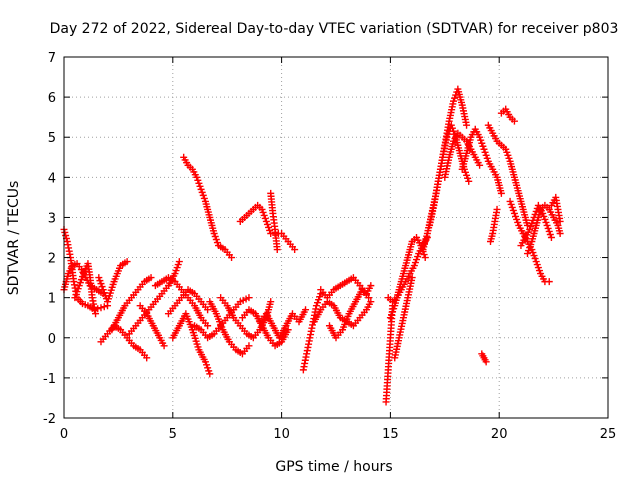 Image resolution: width=640 pixels, height=480 pixels. I want to click on y-axis-label: SDTVAR / TECUs, so click(14, 238).